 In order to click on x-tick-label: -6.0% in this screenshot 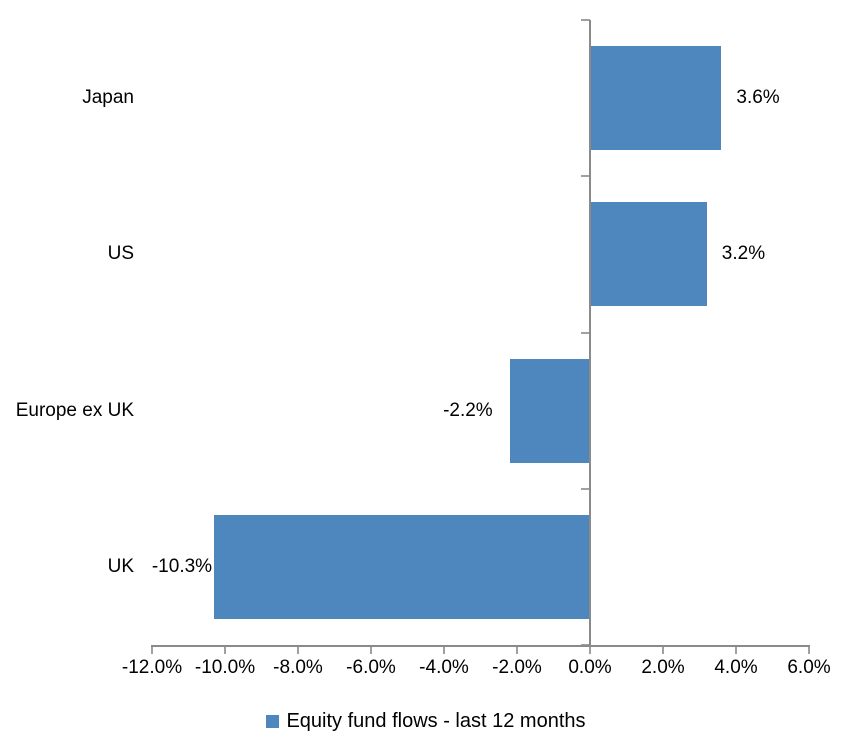, I will do `click(371, 667)`.